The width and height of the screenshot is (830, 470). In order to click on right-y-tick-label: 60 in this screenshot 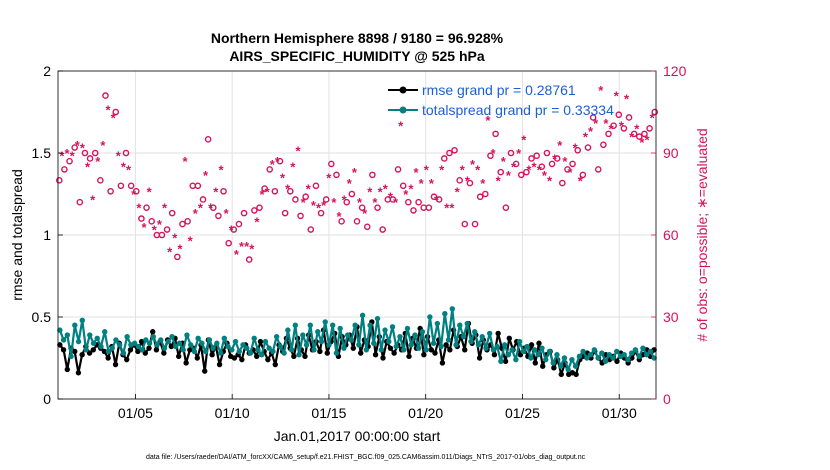, I will do `click(671, 235)`.